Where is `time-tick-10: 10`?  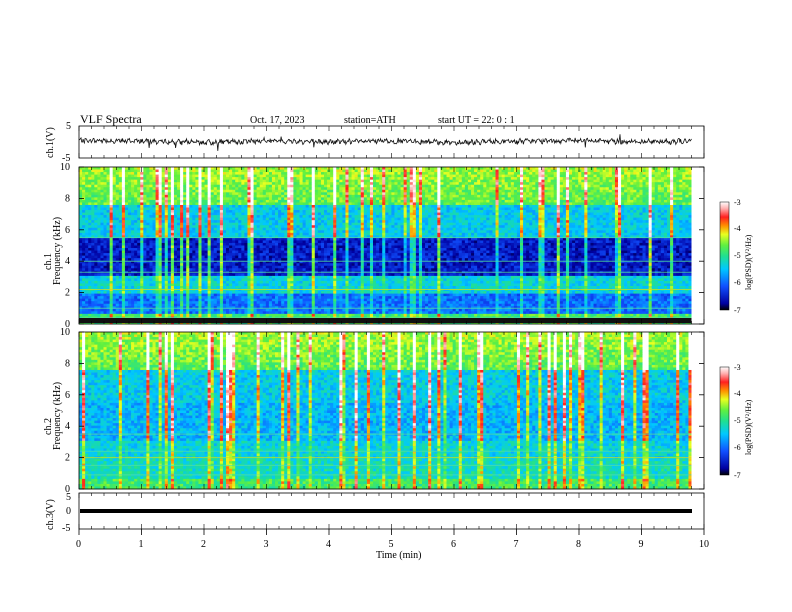 time-tick-10: 10 is located at coordinates (704, 544).